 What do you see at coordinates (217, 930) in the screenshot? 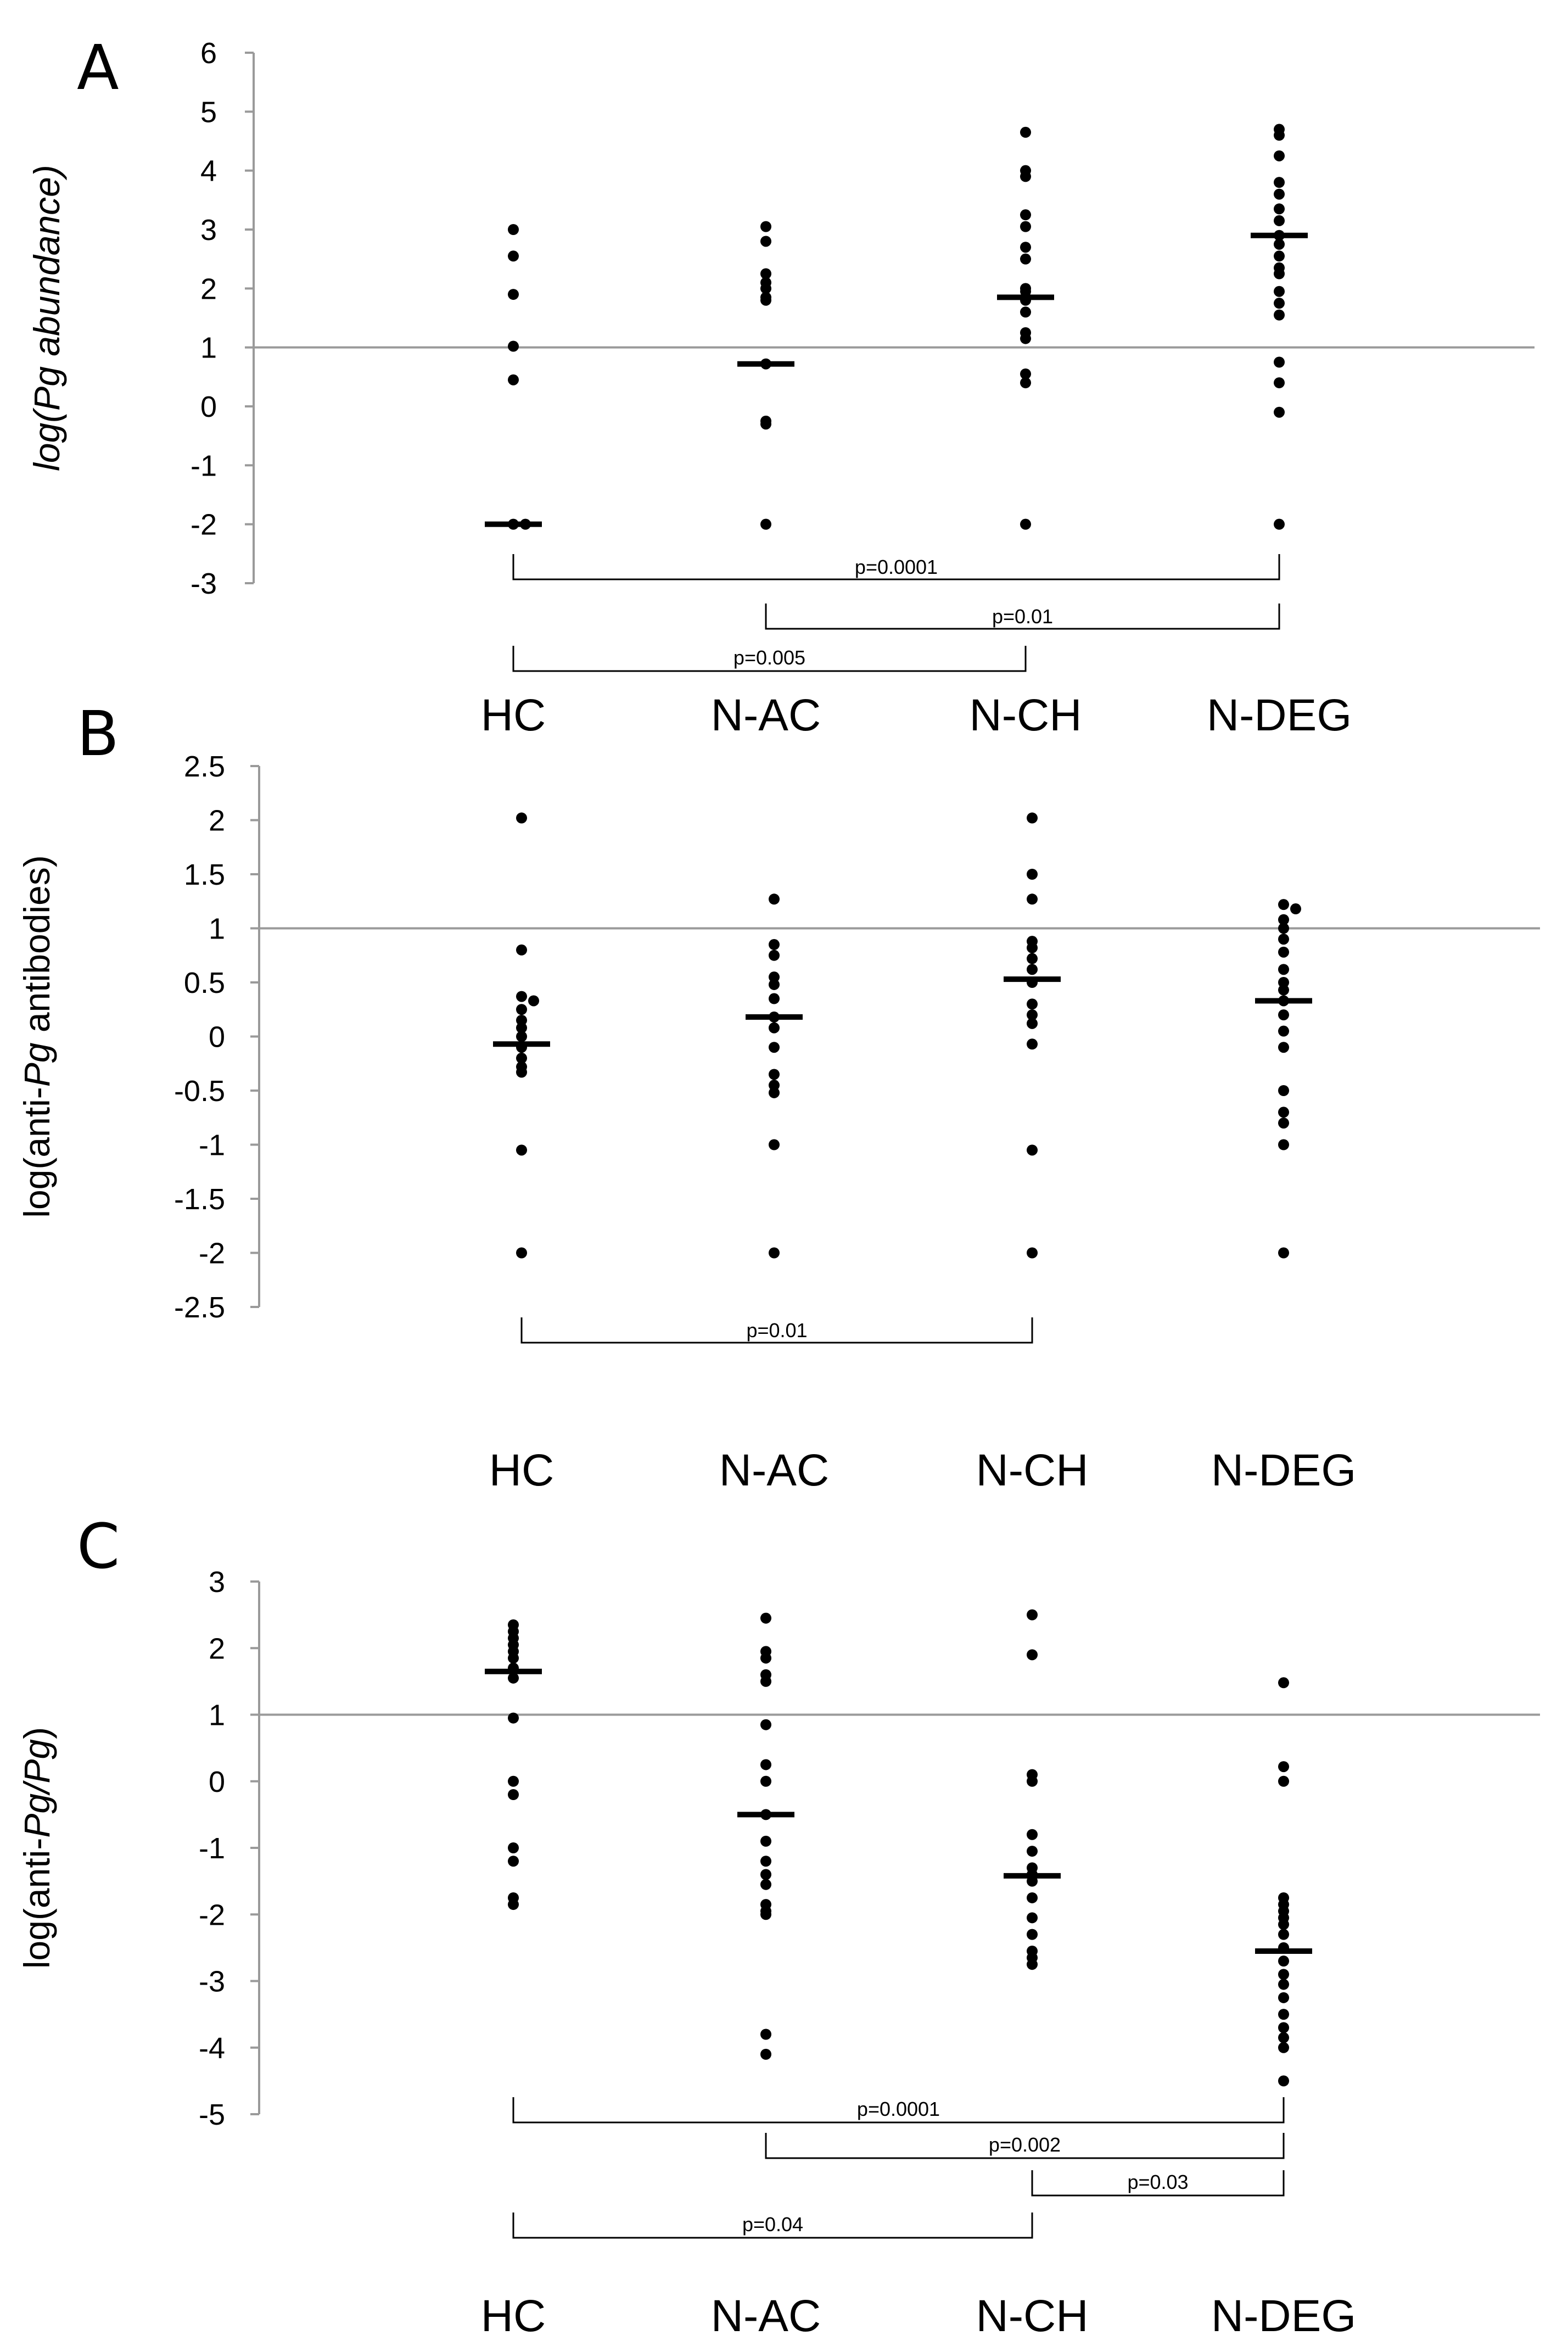
I see `panel-b-y-tick-label: 1` at bounding box center [217, 930].